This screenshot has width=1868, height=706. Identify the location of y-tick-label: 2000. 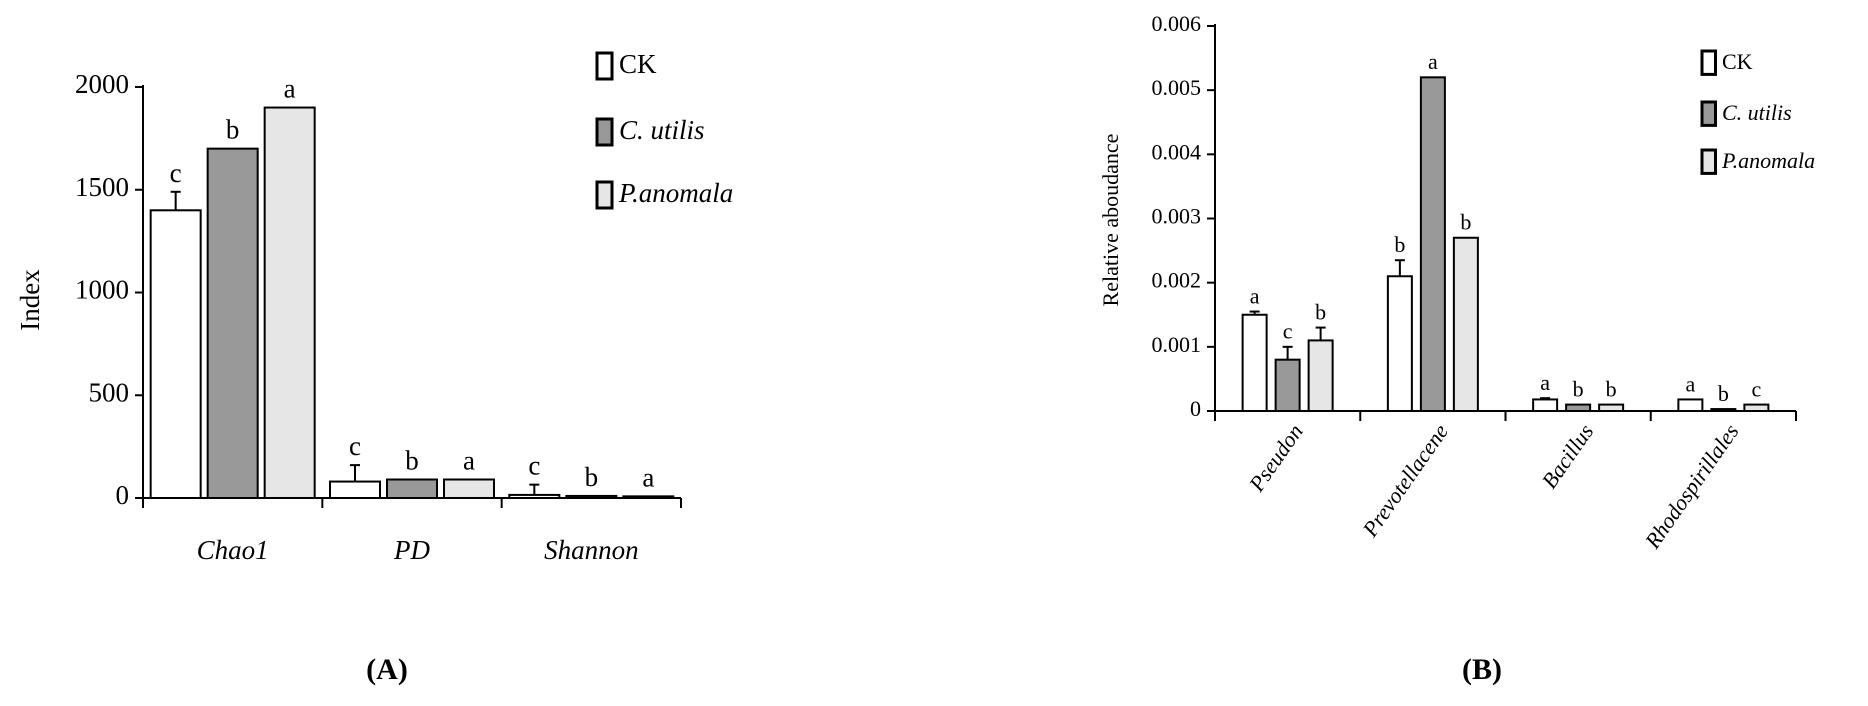
(102, 84).